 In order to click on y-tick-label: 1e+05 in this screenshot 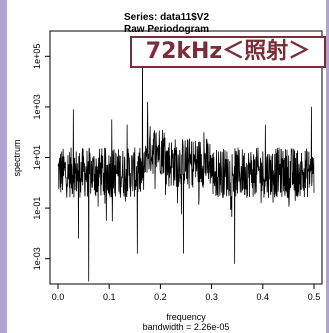, I will do `click(37, 56)`.